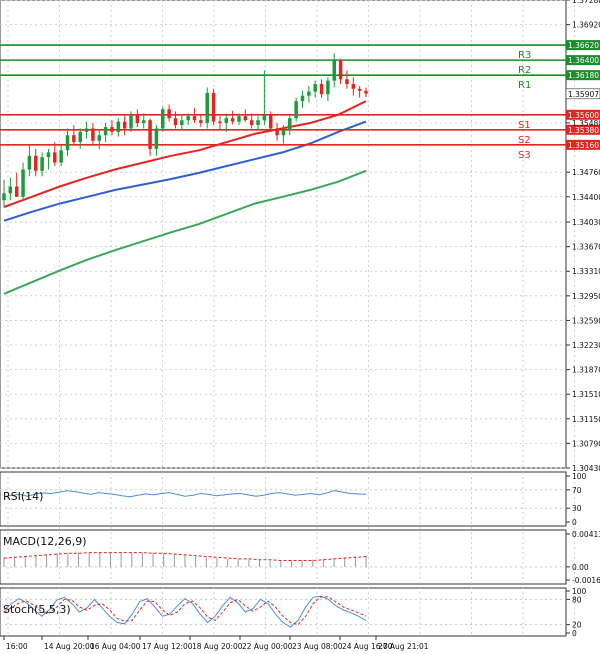 The image size is (600, 654). What do you see at coordinates (577, 490) in the screenshot?
I see `rsi-tick-label: 70` at bounding box center [577, 490].